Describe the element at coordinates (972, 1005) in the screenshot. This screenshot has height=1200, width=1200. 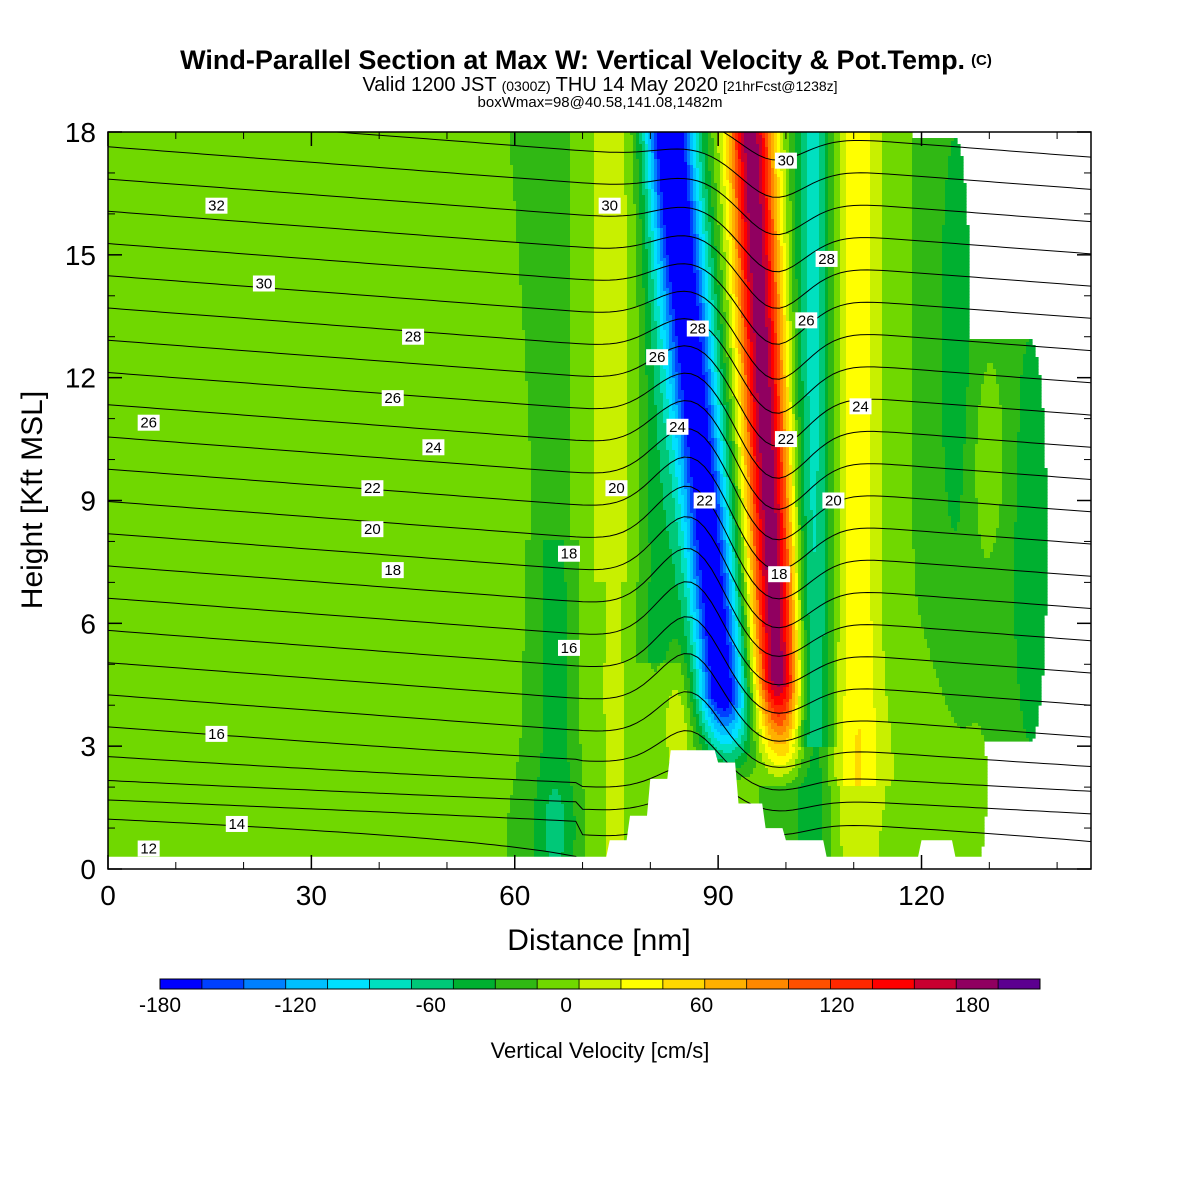
I see `colorbar-tick-label: 180` at that location.